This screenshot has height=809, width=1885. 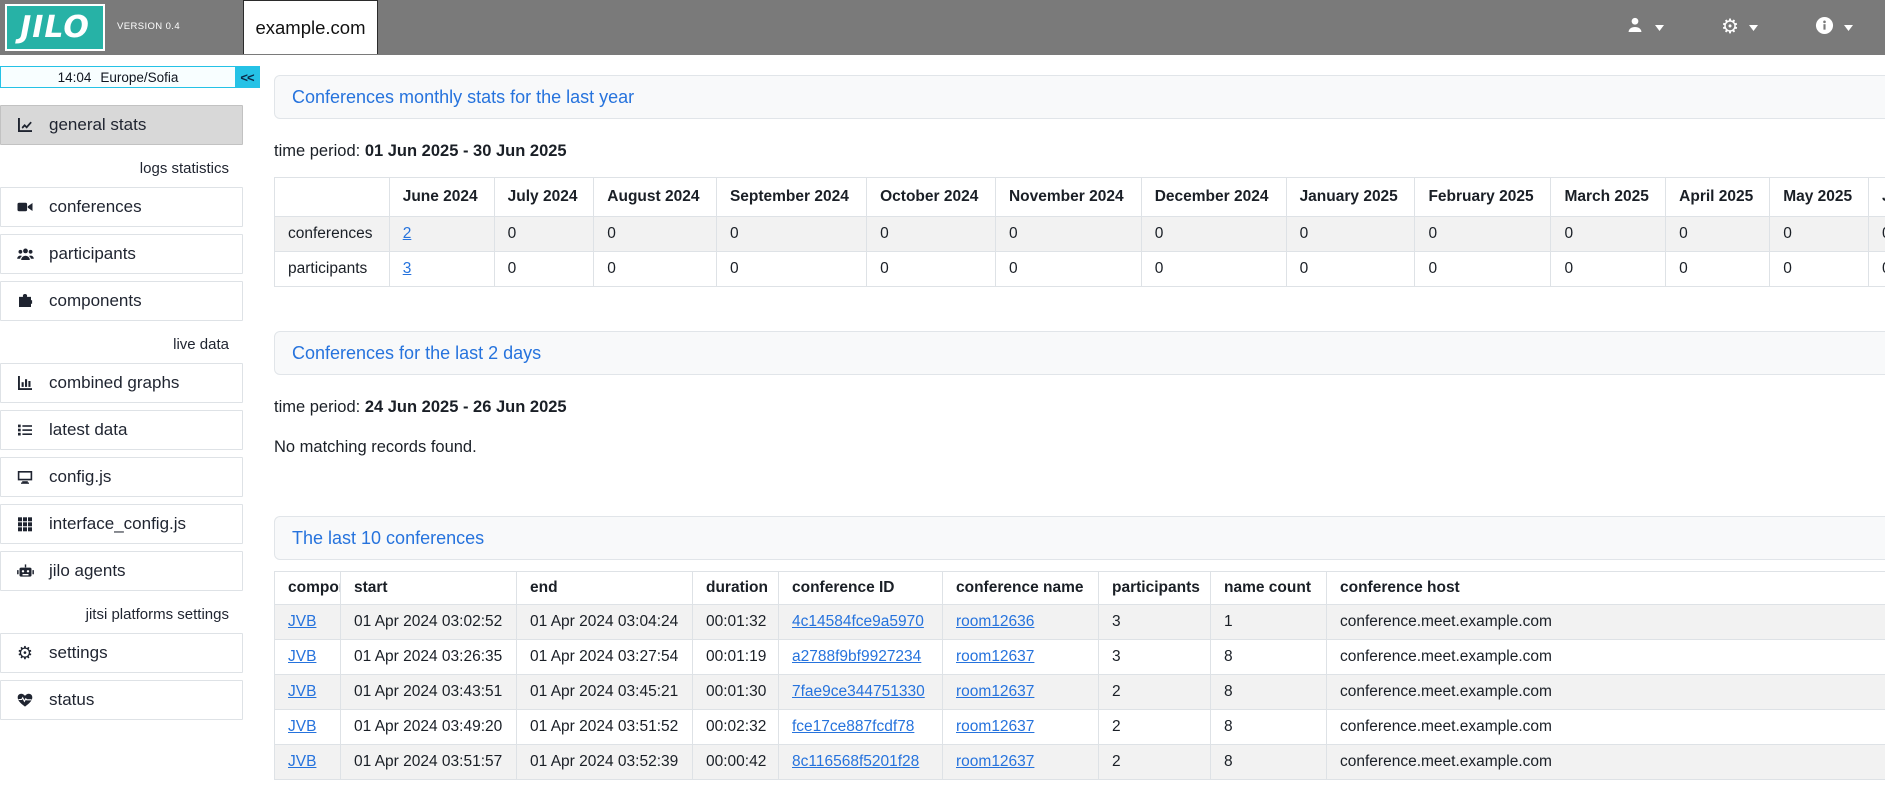 I want to click on table-cell: 4c14584fce9a5970, so click(x=860, y=622).